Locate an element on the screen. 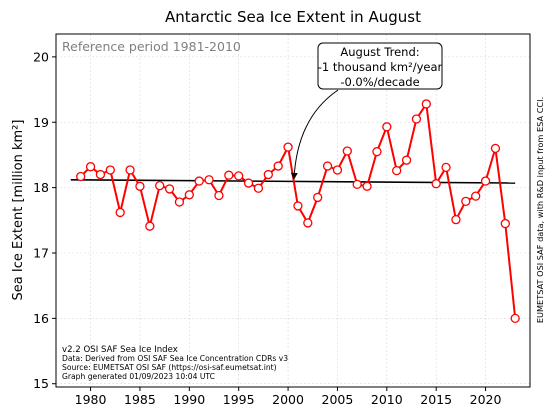 The image size is (554, 415). info-line-generated: Graph generated 01/09/2023 10:04 UTC is located at coordinates (138, 376).